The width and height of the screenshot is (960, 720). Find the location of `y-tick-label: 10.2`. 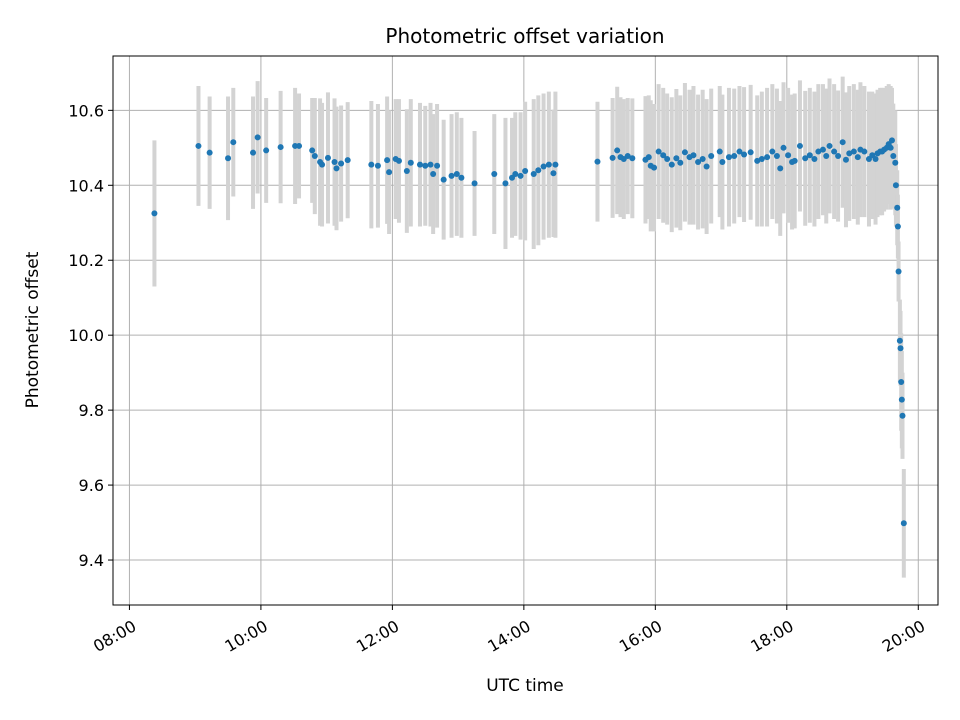

y-tick-label: 10.2 is located at coordinates (86, 260).